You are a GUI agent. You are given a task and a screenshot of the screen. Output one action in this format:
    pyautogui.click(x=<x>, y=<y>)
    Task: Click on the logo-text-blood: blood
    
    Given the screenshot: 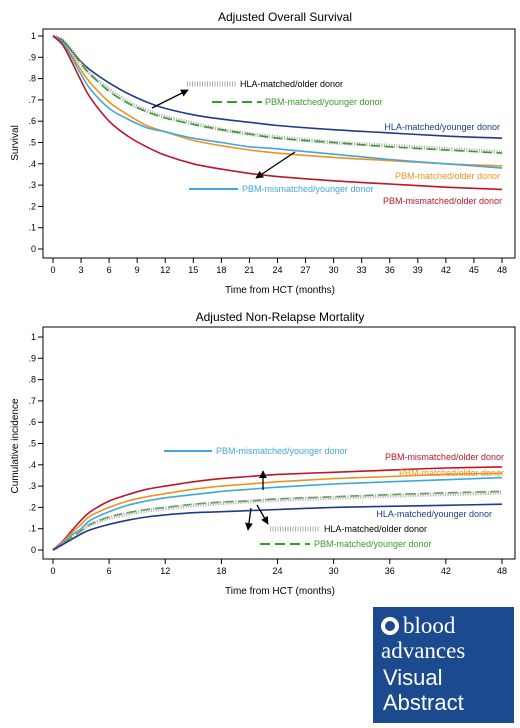 What is the action you would take?
    pyautogui.click(x=429, y=625)
    